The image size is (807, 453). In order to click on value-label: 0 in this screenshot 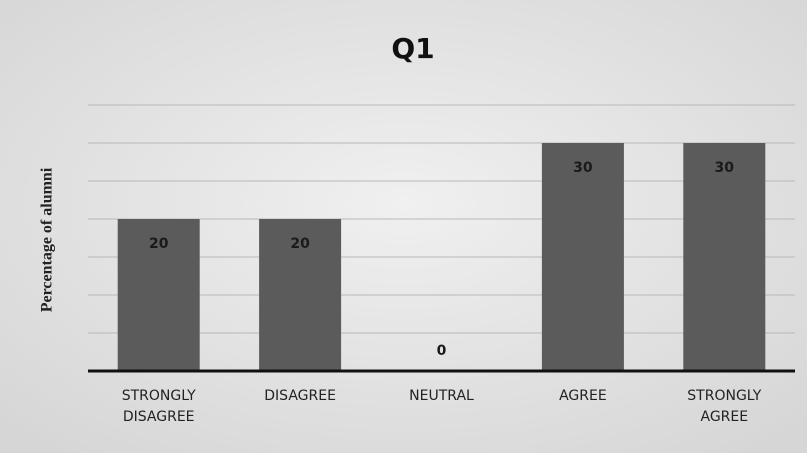, I will do `click(442, 351)`.